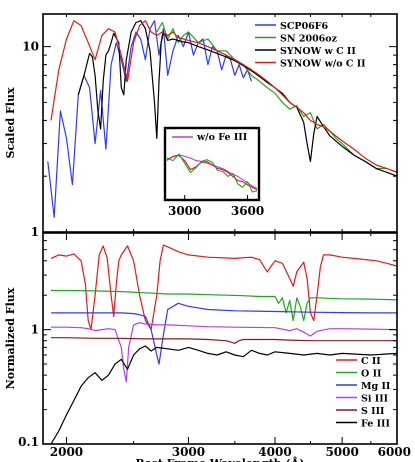 This screenshot has width=415, height=462. What do you see at coordinates (220, 459) in the screenshot?
I see `bottom-x-axis-label: Rest Frame Wavelength (Å)` at bounding box center [220, 459].